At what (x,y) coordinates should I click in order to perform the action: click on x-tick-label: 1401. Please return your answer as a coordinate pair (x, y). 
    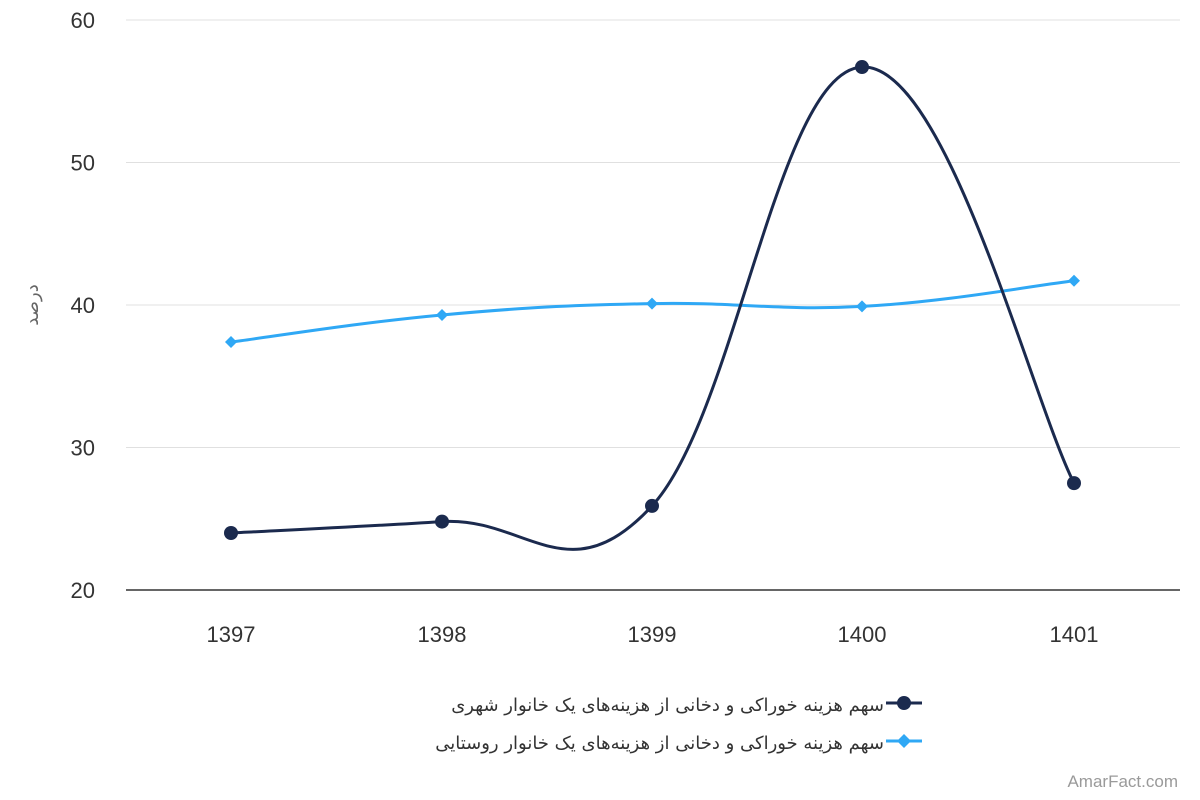
    Looking at the image, I should click on (1074, 634).